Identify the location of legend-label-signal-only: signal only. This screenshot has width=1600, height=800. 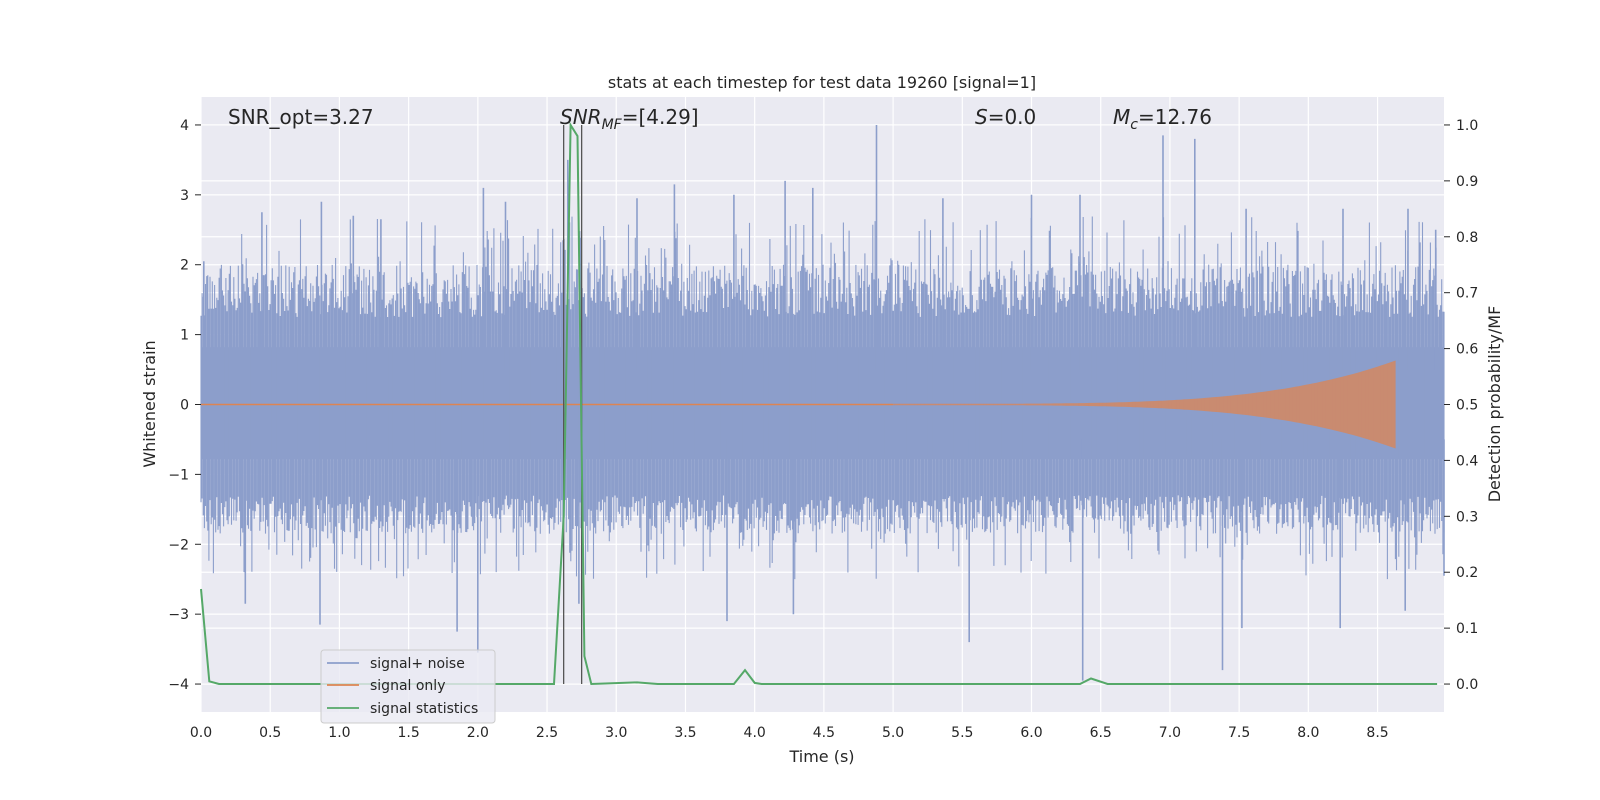
(407, 686).